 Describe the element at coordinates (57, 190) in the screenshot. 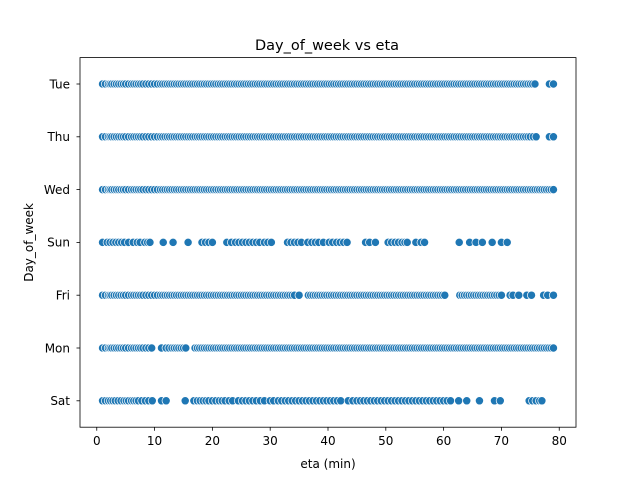

I see `y-tick-label: Wed` at that location.